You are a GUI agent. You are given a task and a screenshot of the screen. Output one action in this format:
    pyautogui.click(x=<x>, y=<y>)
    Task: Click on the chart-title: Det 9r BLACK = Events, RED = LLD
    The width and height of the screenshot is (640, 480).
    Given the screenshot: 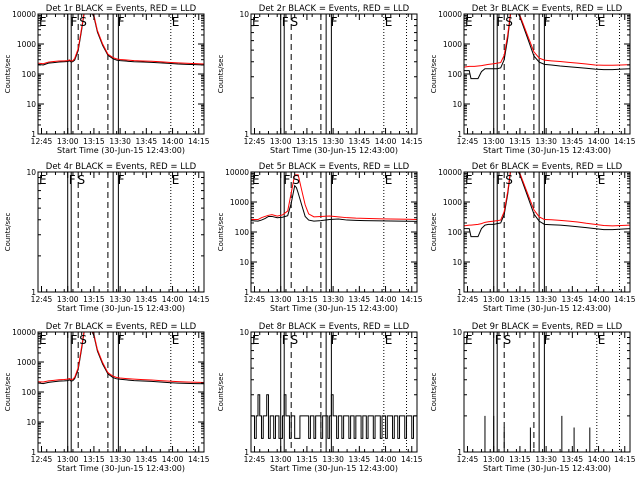 What is the action you would take?
    pyautogui.click(x=547, y=327)
    